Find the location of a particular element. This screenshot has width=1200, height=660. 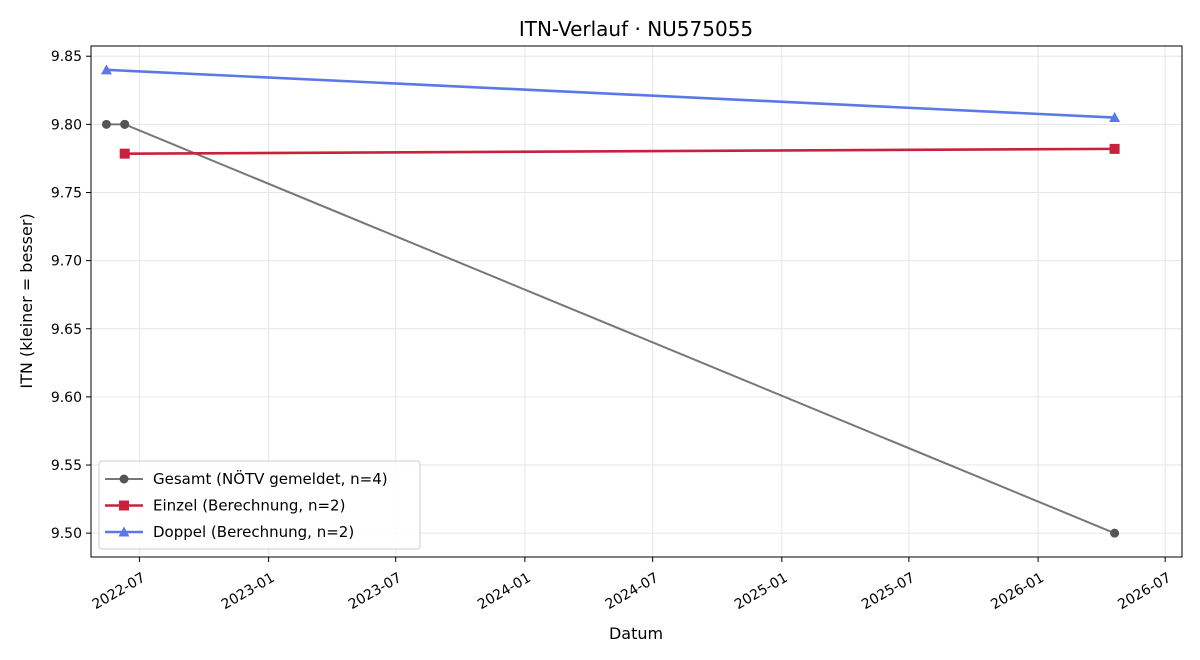

y-tick-label: 9.60 is located at coordinates (66, 398).